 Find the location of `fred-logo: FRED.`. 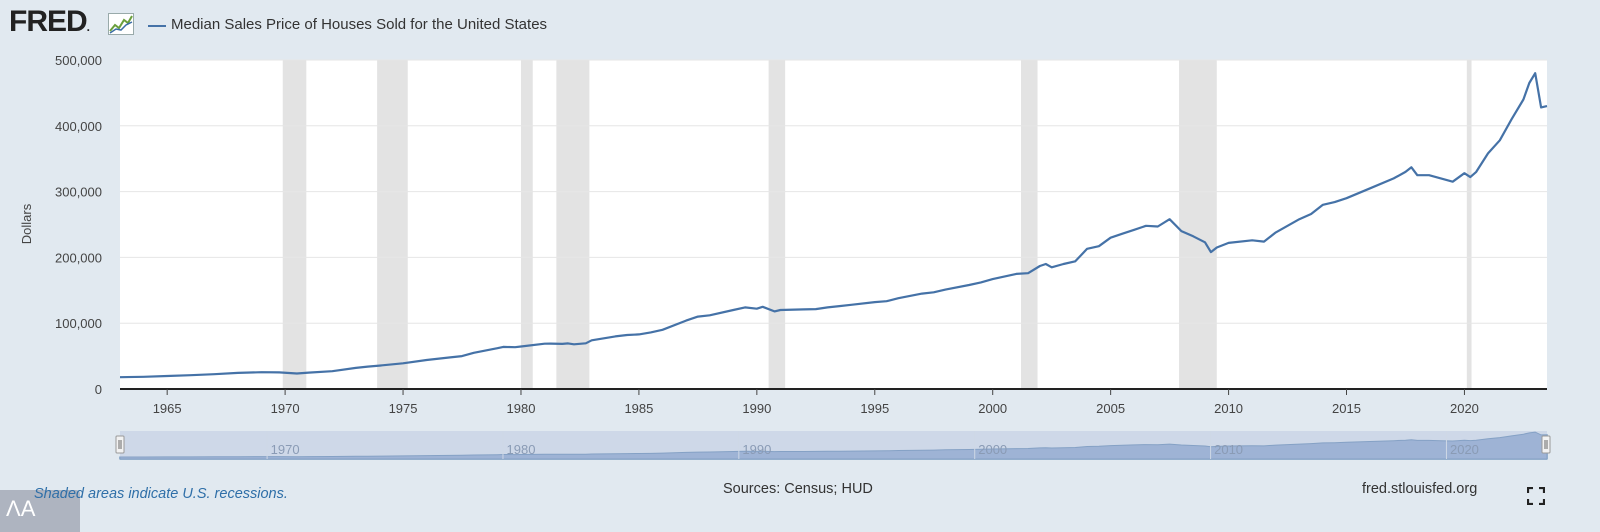

fred-logo: FRED. is located at coordinates (50, 22).